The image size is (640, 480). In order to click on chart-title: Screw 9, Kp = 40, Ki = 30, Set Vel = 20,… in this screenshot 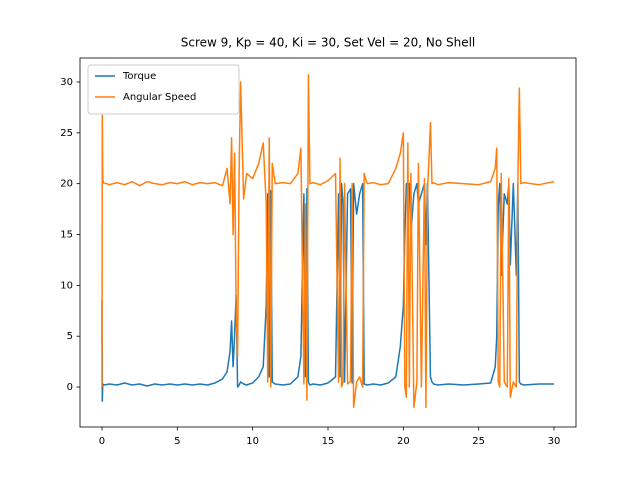, I will do `click(328, 43)`.